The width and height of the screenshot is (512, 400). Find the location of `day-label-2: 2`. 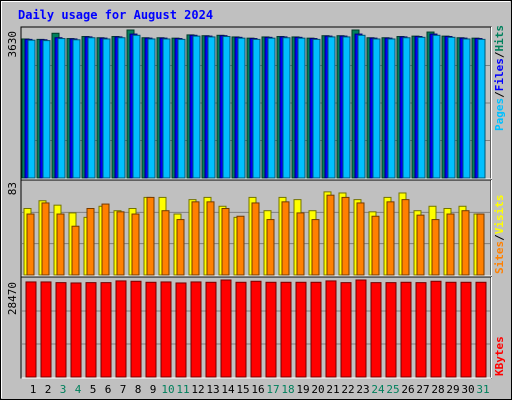

day-label-2: 2 is located at coordinates (48, 389).